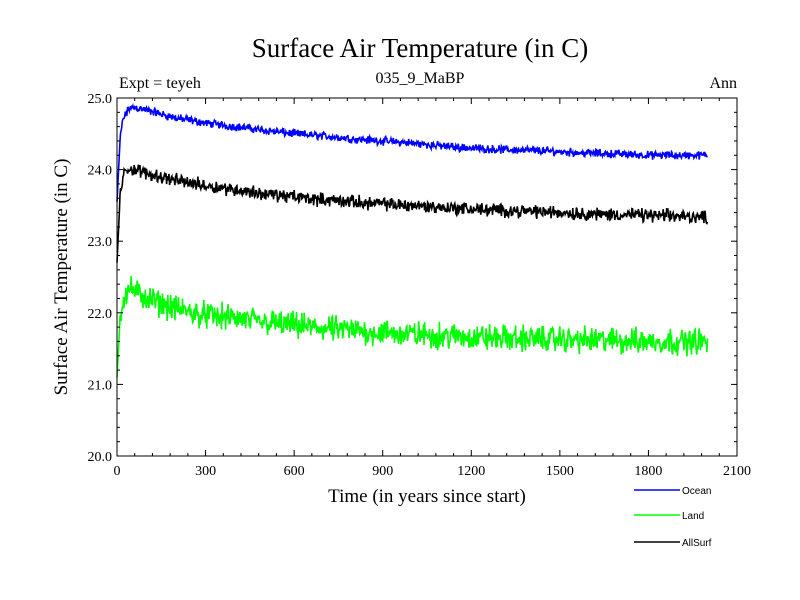 This screenshot has height=600, width=800. Describe the element at coordinates (382, 471) in the screenshot. I see `x-tick-label: 900` at that location.